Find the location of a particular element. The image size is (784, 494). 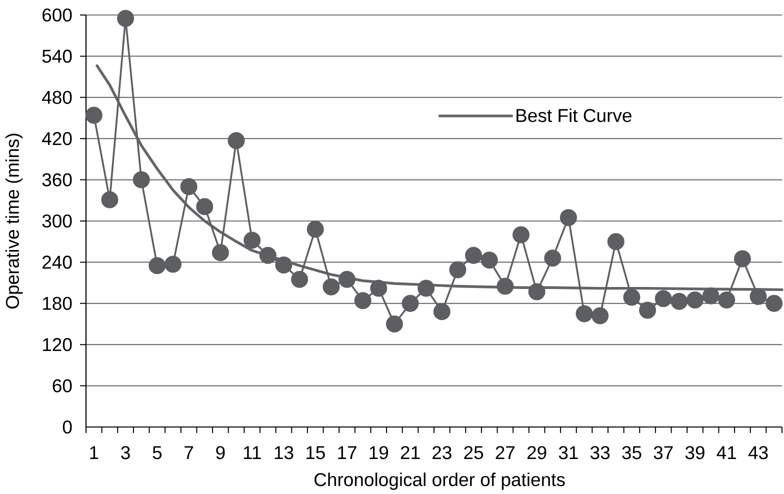

x-tick-label: 25 is located at coordinates (474, 453).